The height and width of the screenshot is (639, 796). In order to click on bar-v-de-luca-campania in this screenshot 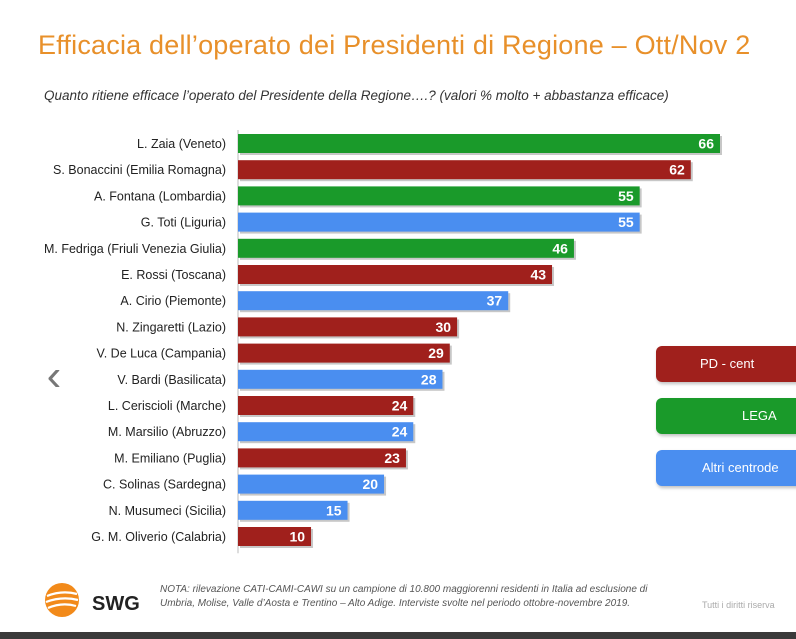, I will do `click(344, 353)`.